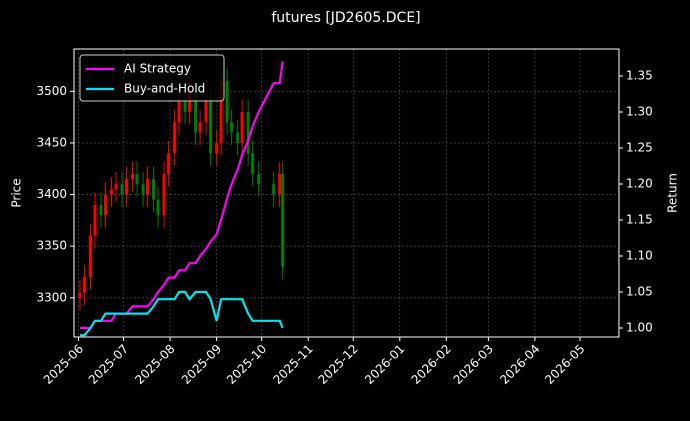  What do you see at coordinates (639, 256) in the screenshot?
I see `y2-tick-label: 1.10` at bounding box center [639, 256].